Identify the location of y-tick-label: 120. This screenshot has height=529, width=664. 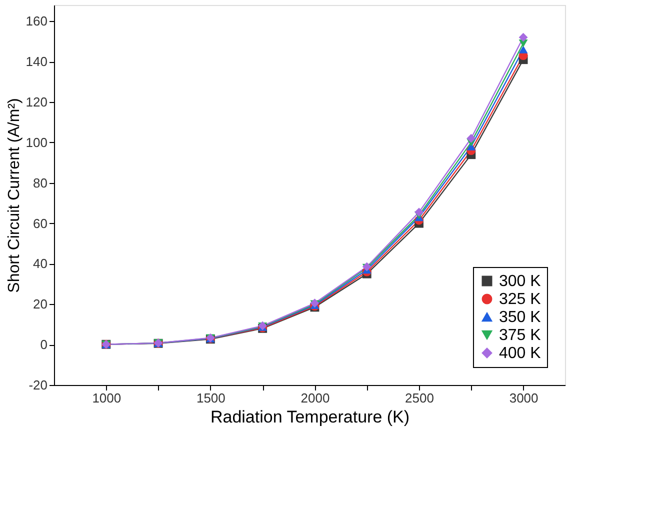
(37, 102).